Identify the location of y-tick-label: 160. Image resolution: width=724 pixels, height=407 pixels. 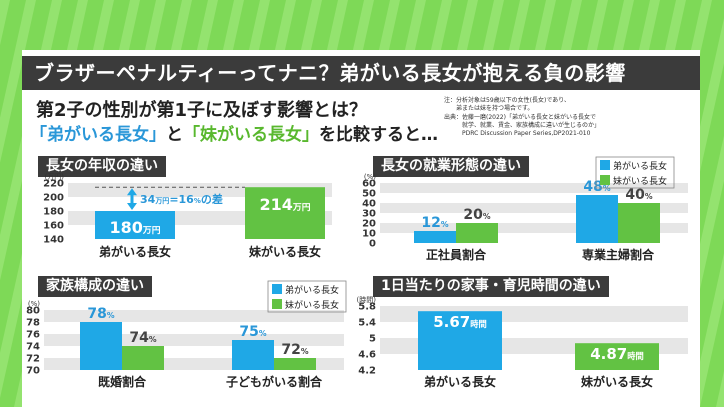
(53, 226).